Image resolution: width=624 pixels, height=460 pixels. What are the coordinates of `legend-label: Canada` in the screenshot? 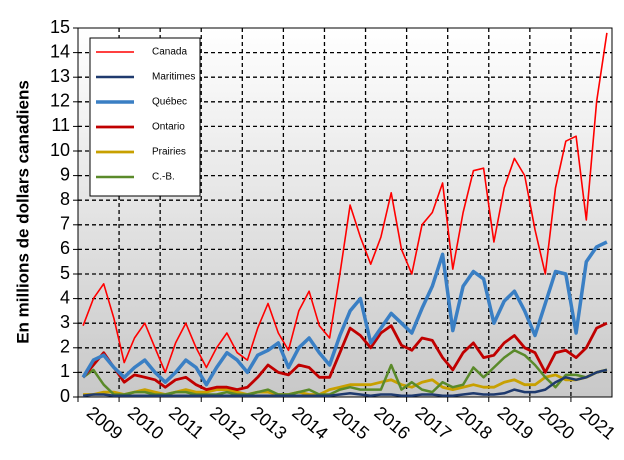 It's located at (169, 52).